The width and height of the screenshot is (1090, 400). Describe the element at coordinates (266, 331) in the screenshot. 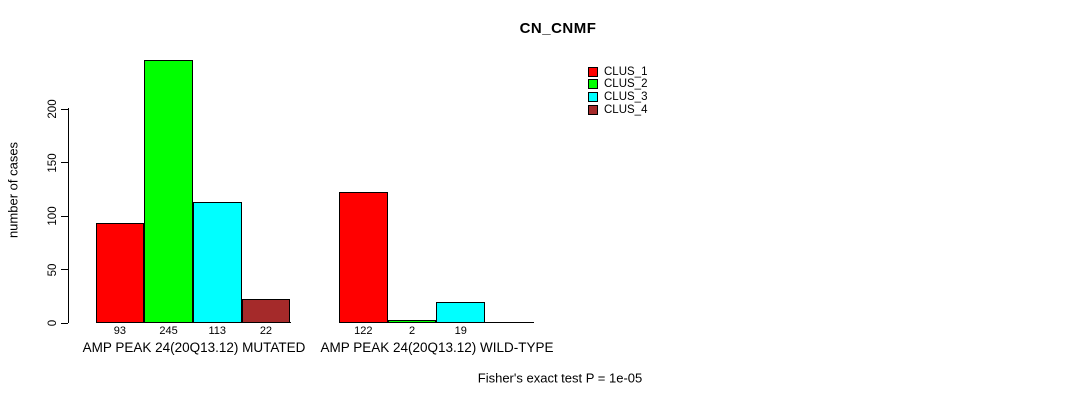

I see `bar-value-label: 22` at that location.